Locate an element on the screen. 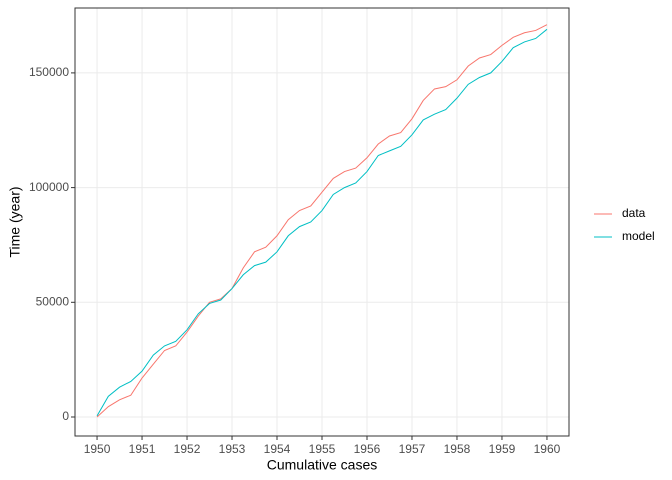  legend-label: data is located at coordinates (634, 213).